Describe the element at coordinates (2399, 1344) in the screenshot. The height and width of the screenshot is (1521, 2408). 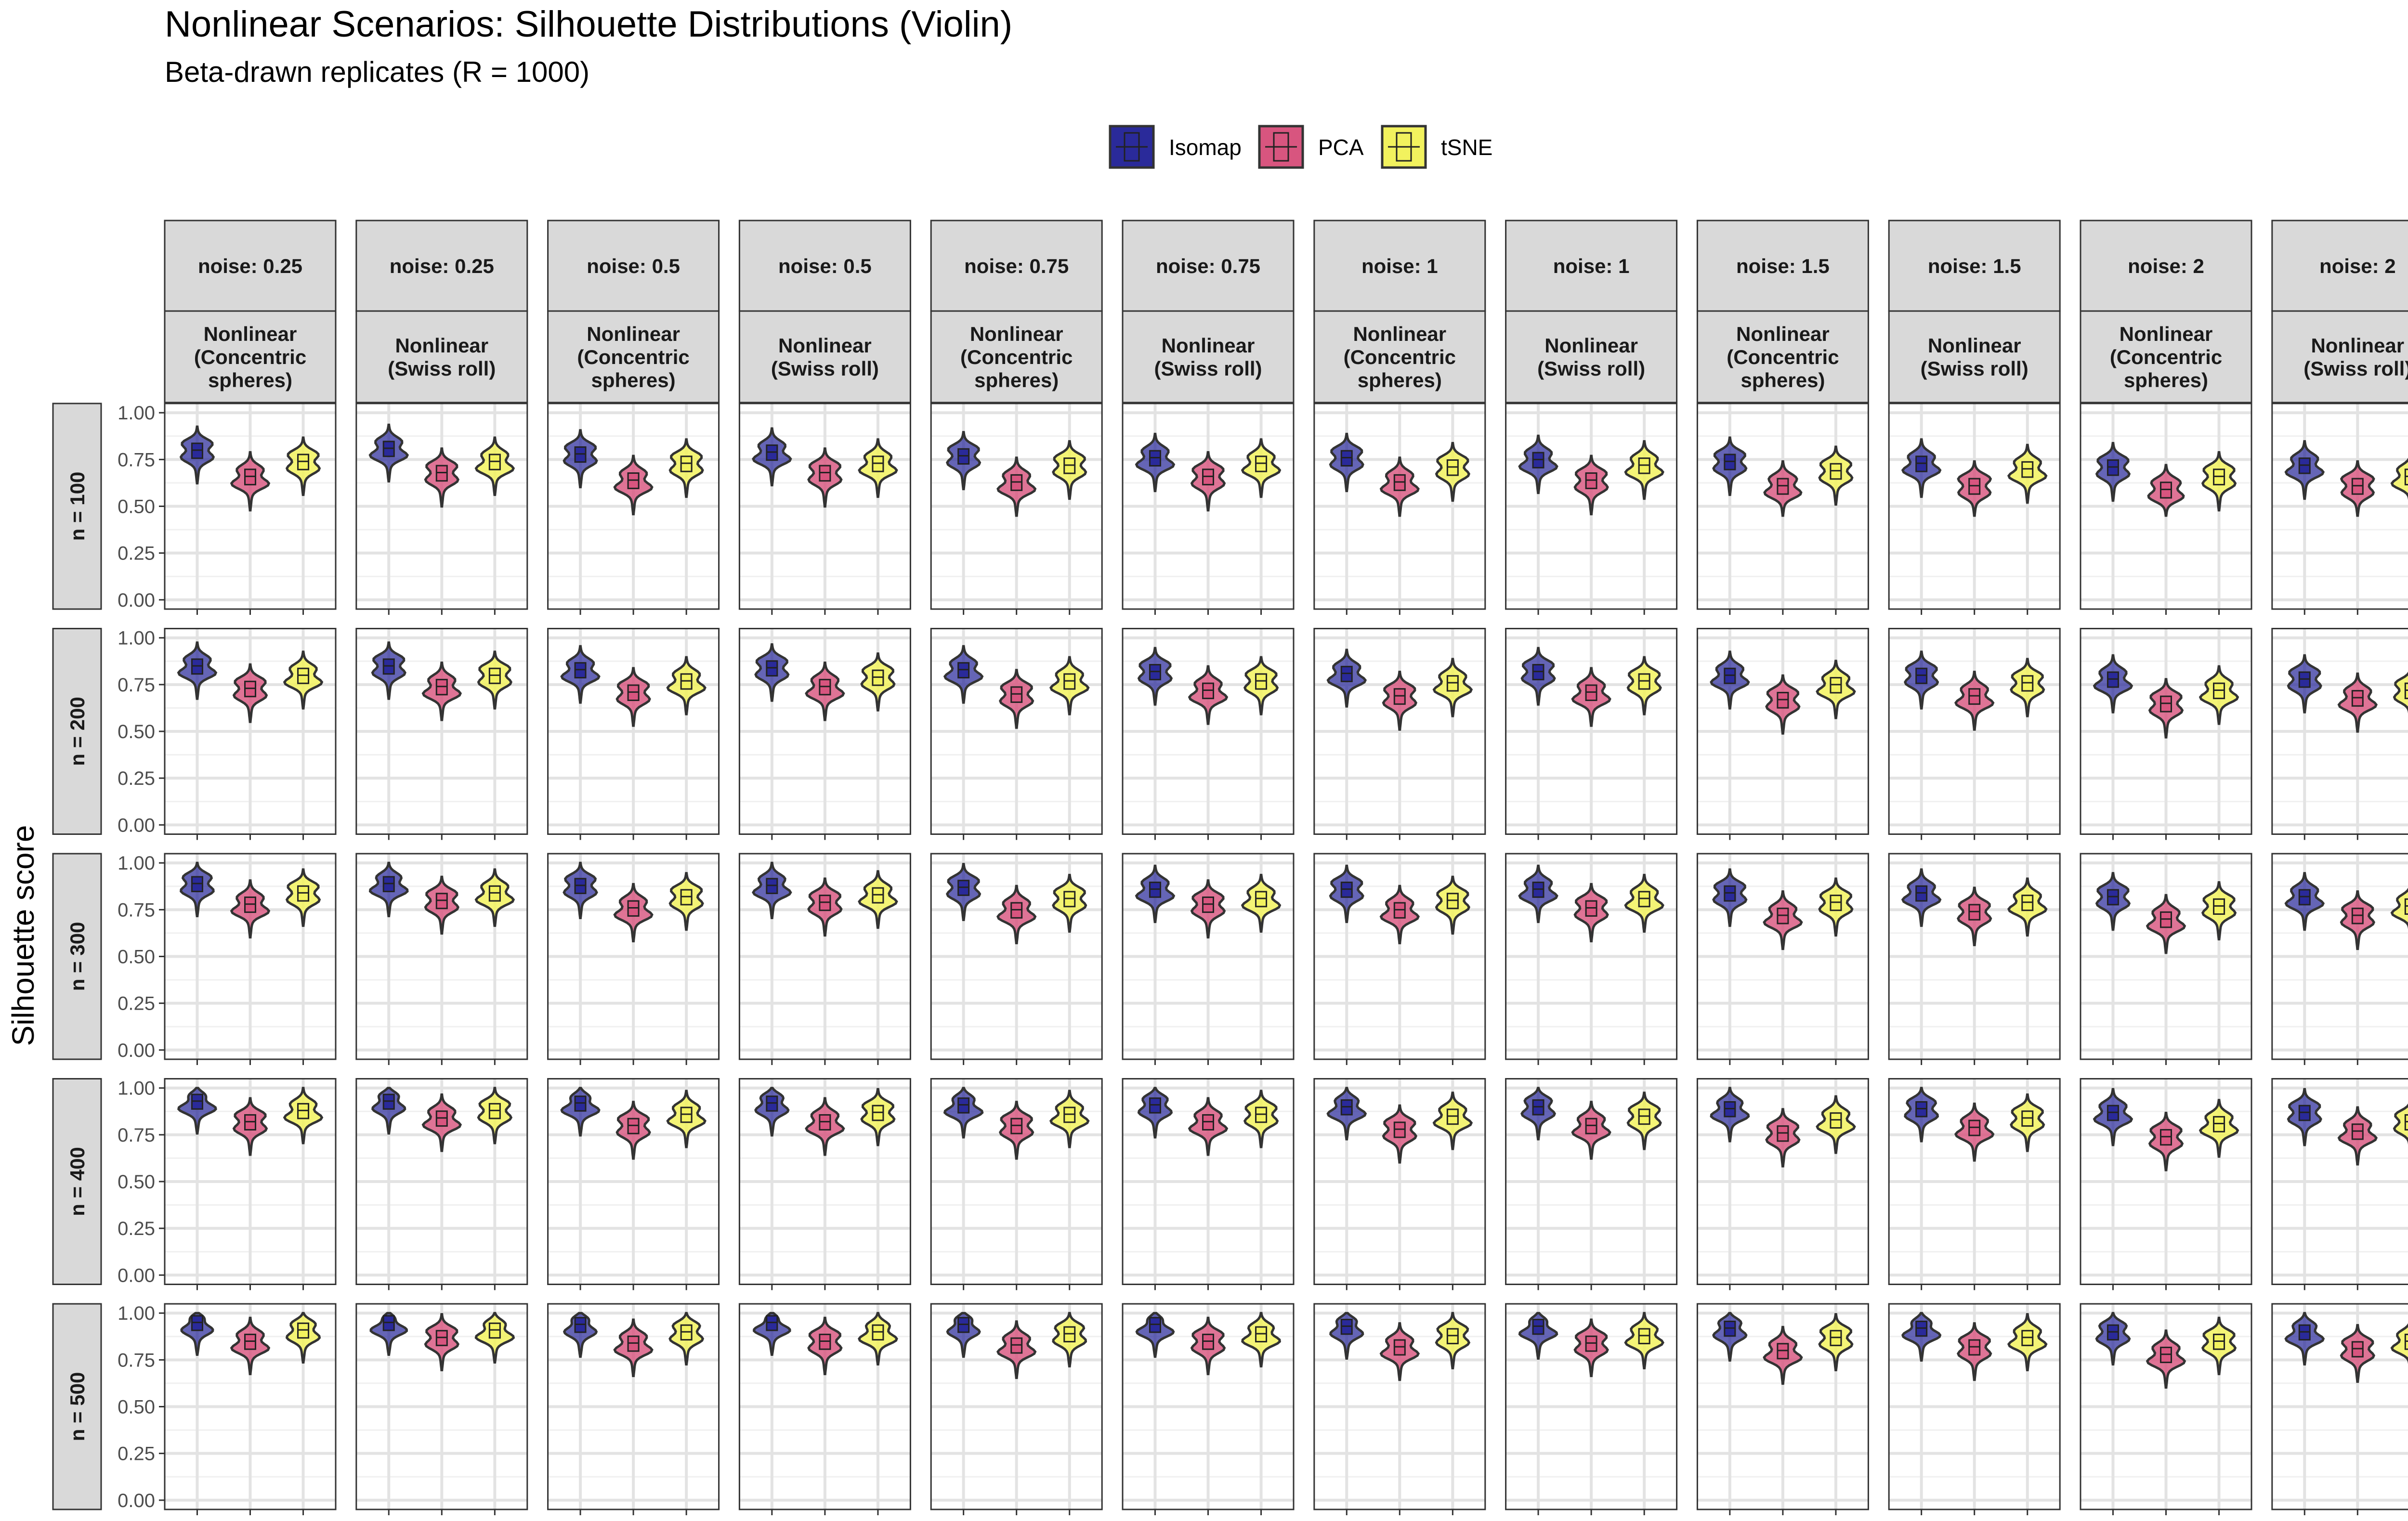
I see `violin-tsne` at that location.